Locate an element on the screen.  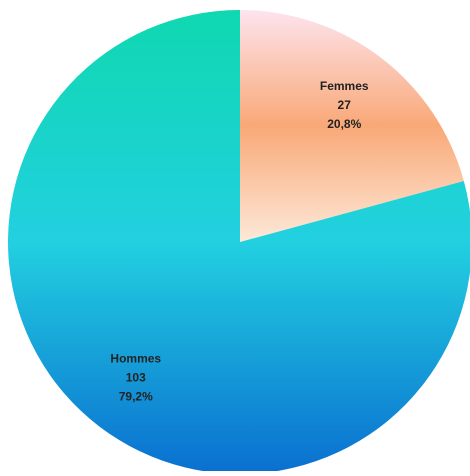
slice-percent: 79,2% is located at coordinates (136, 397).